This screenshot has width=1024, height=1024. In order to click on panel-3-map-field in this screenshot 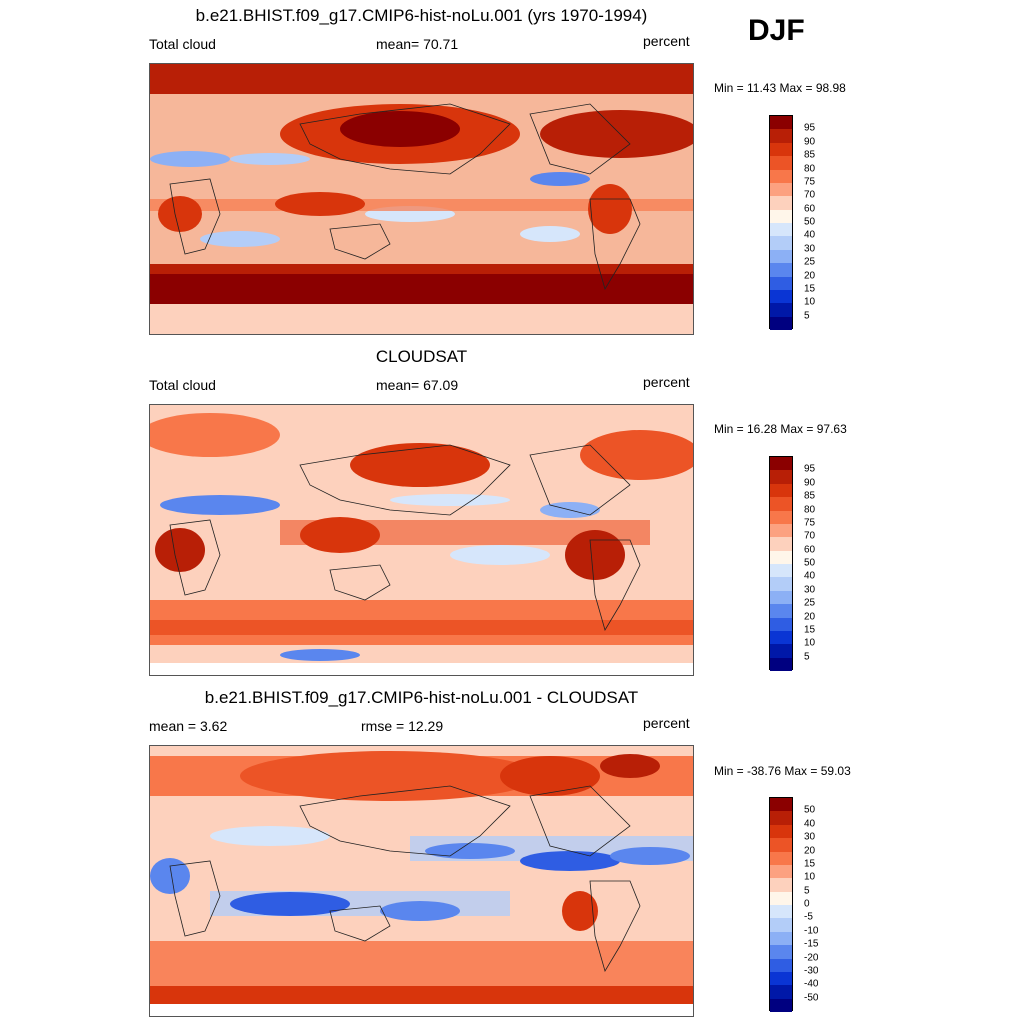, I will do `click(421, 881)`.